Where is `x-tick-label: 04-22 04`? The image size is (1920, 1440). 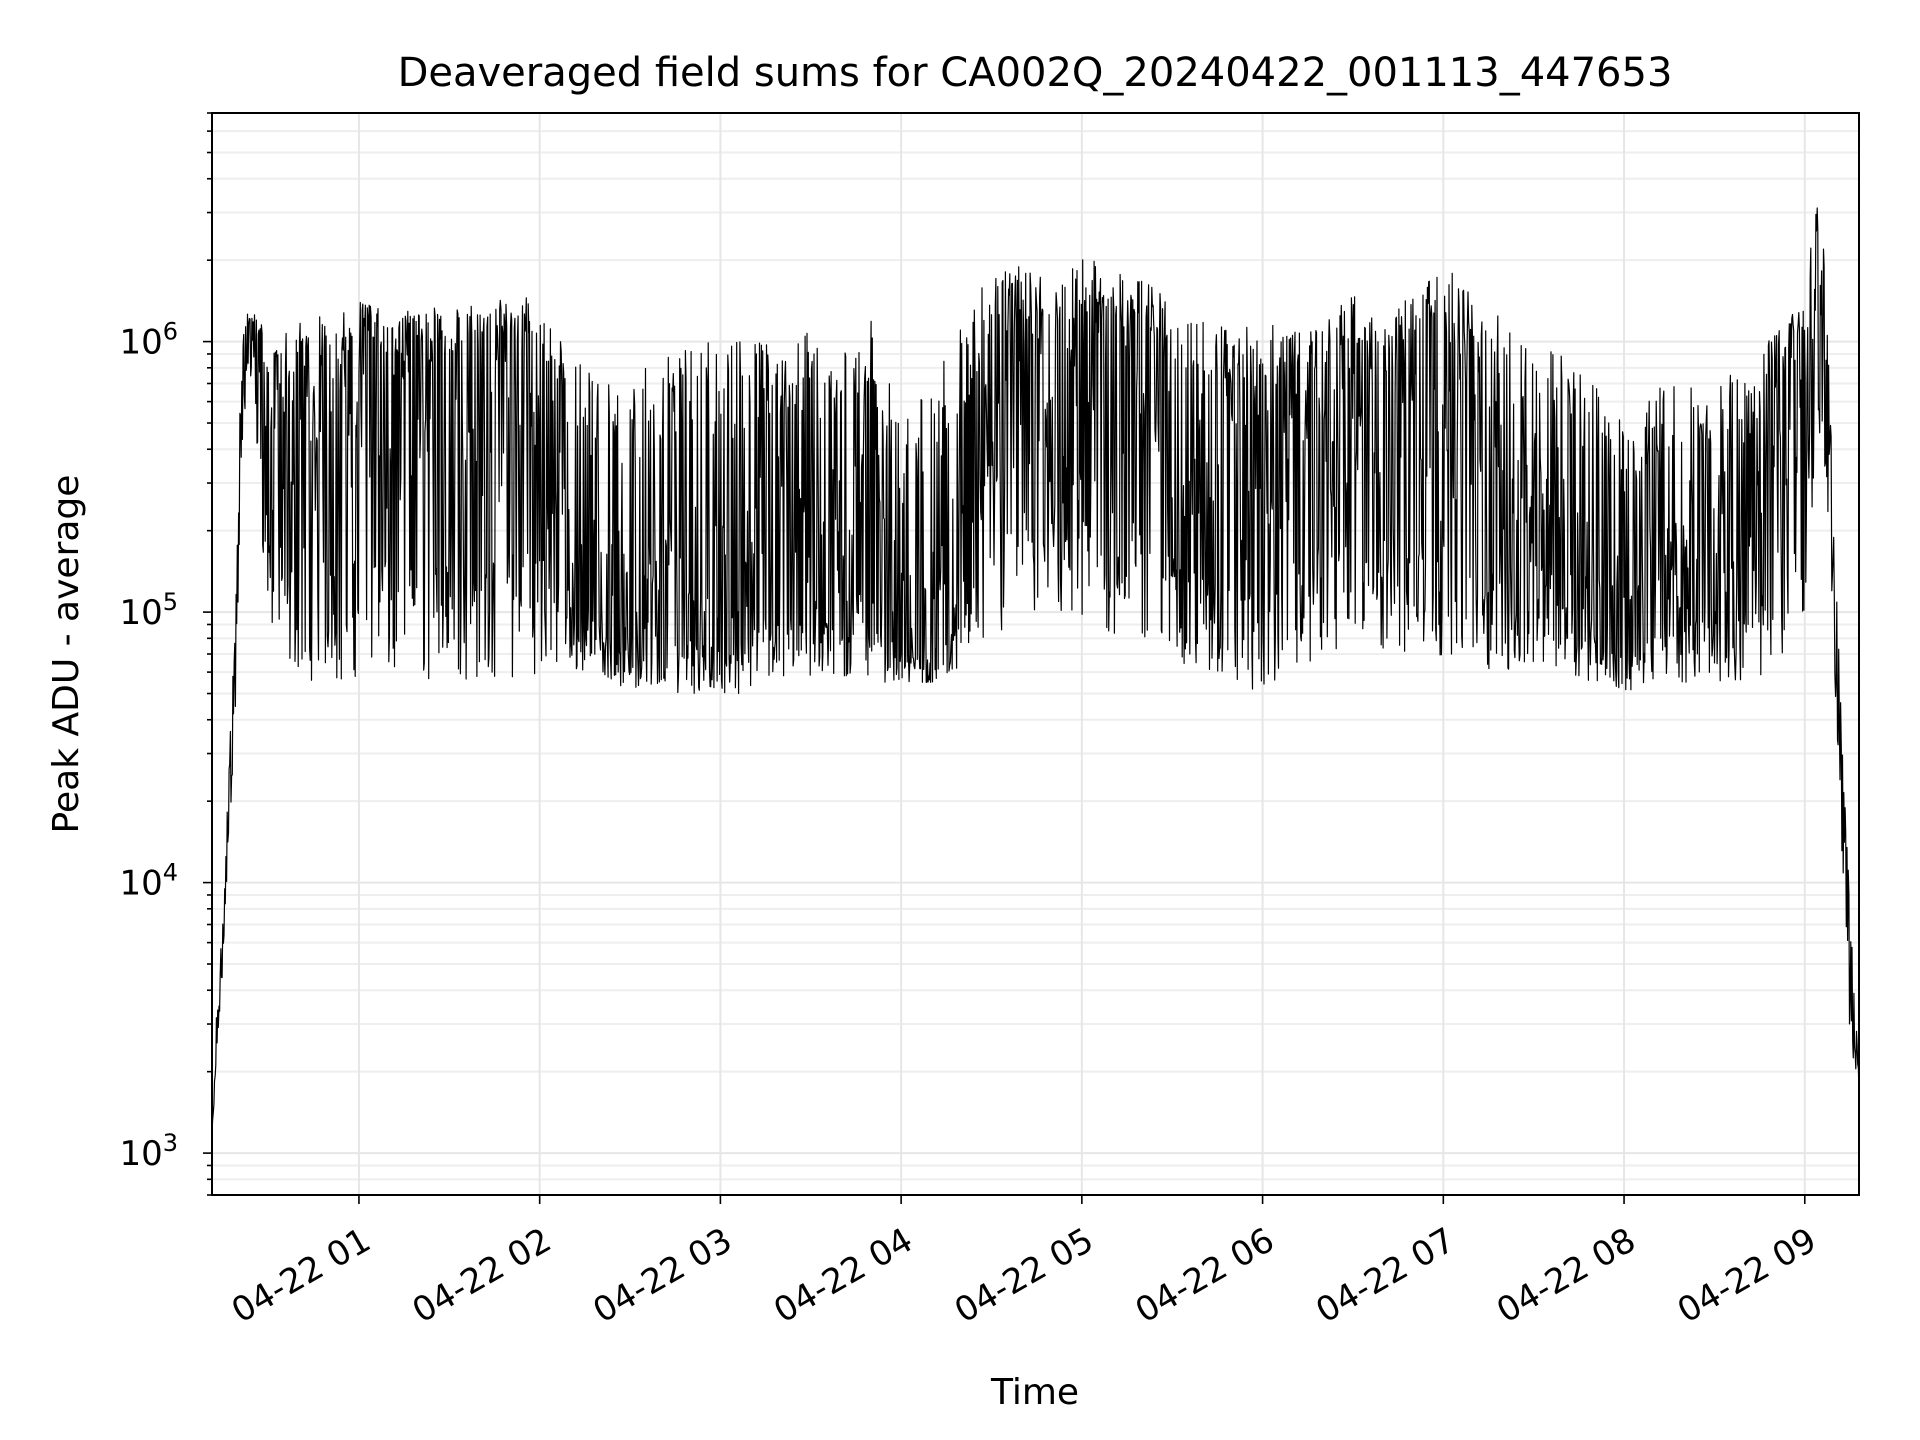
x-tick-label: 04-22 04 is located at coordinates (843, 1275).